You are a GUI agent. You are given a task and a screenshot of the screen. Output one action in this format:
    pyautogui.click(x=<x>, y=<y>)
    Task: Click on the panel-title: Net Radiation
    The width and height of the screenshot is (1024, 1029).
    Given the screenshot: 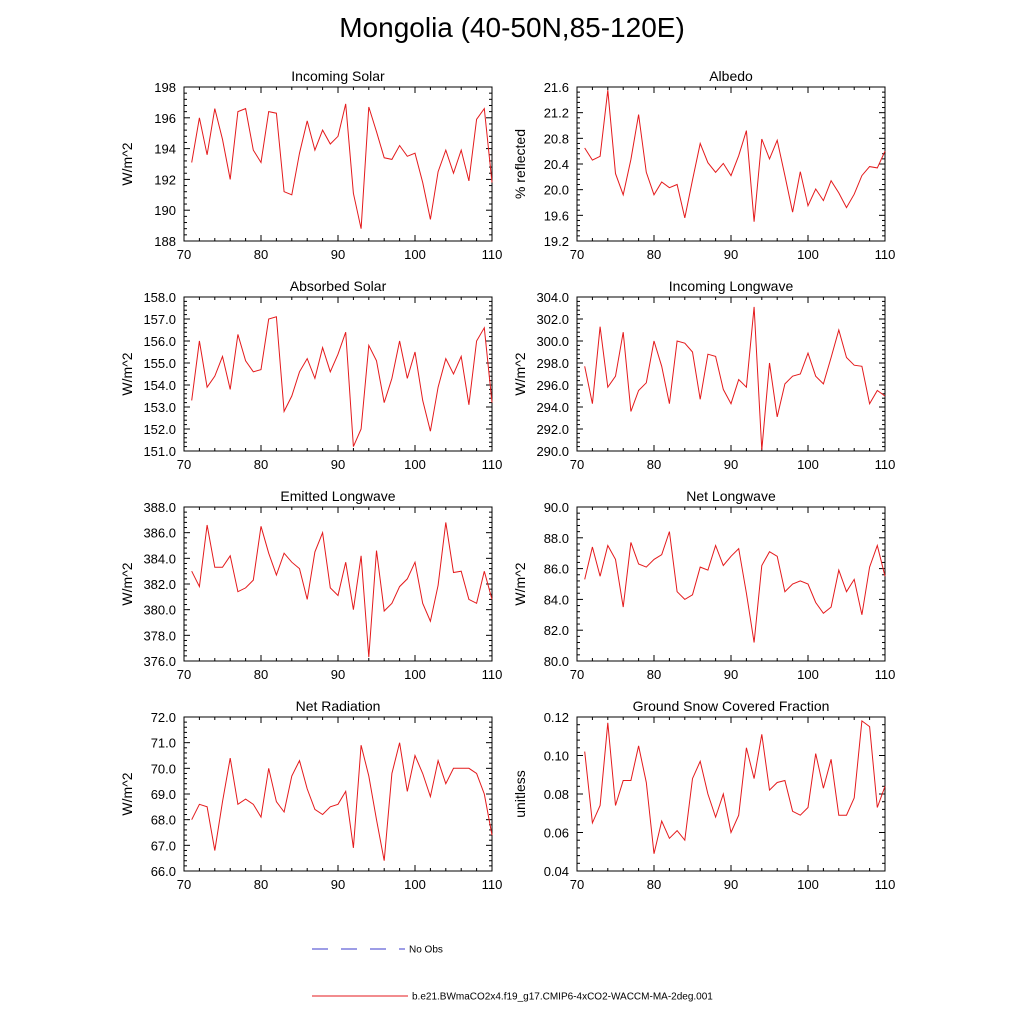 What is the action you would take?
    pyautogui.click(x=338, y=706)
    